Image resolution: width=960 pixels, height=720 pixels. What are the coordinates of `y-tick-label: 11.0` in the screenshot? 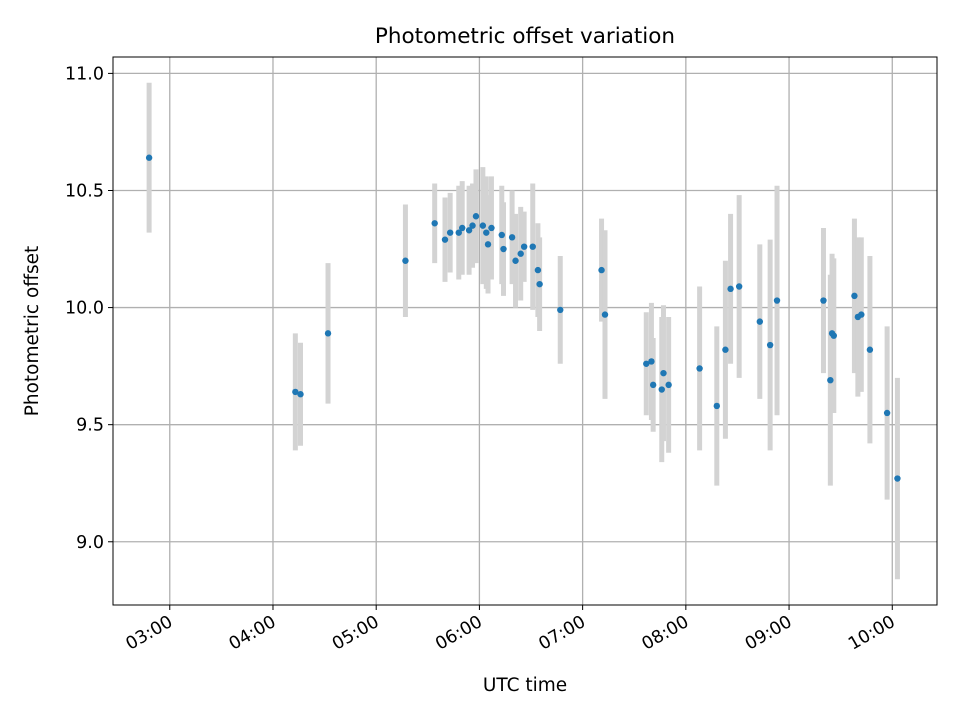 It's located at (84, 74).